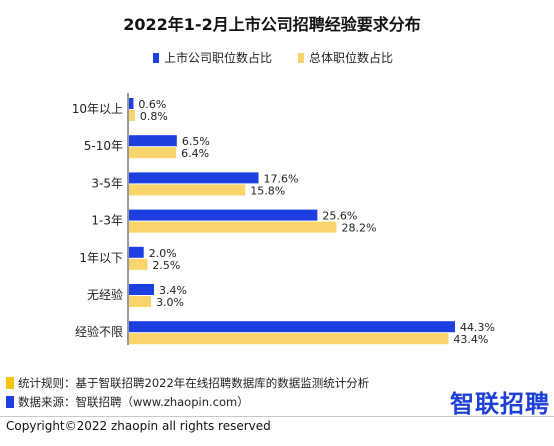 Image resolution: width=554 pixels, height=446 pixels. What do you see at coordinates (166, 265) in the screenshot?
I see `data-label: 2.5%` at bounding box center [166, 265].